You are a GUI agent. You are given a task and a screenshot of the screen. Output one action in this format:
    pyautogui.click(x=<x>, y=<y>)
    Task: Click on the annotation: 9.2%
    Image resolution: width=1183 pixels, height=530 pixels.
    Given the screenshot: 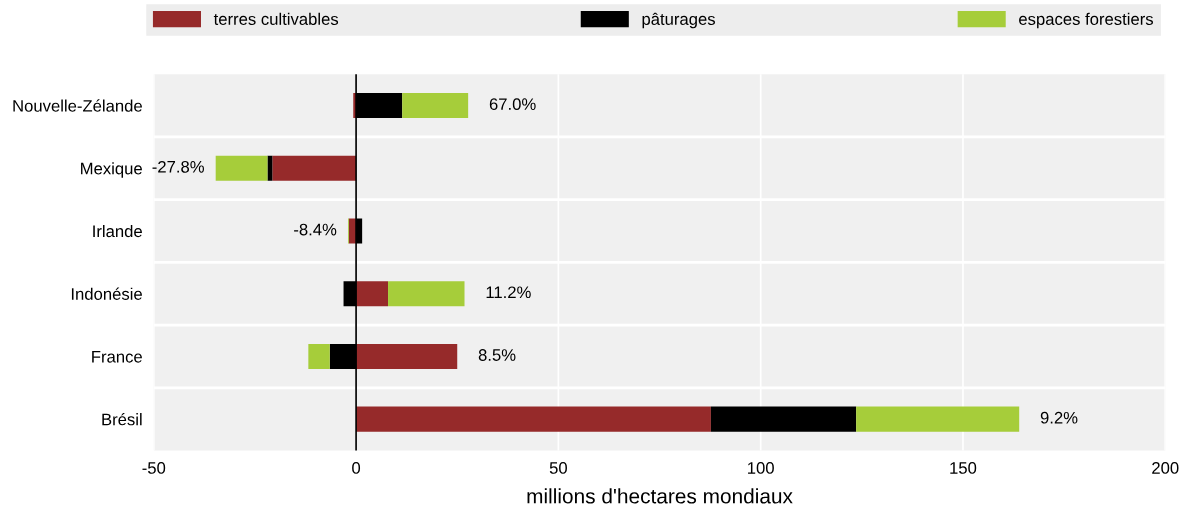 What is the action you would take?
    pyautogui.click(x=1059, y=417)
    